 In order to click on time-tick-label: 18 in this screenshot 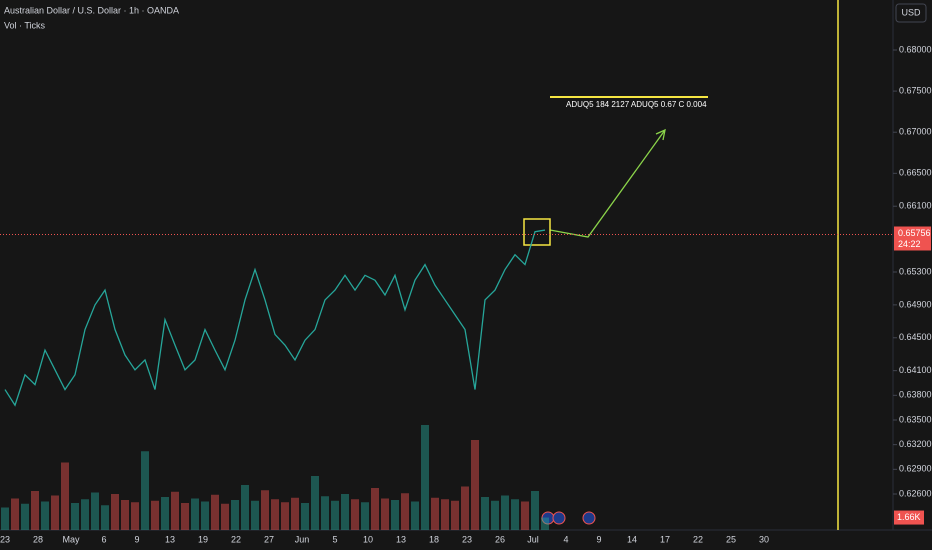, I will do `click(434, 539)`.